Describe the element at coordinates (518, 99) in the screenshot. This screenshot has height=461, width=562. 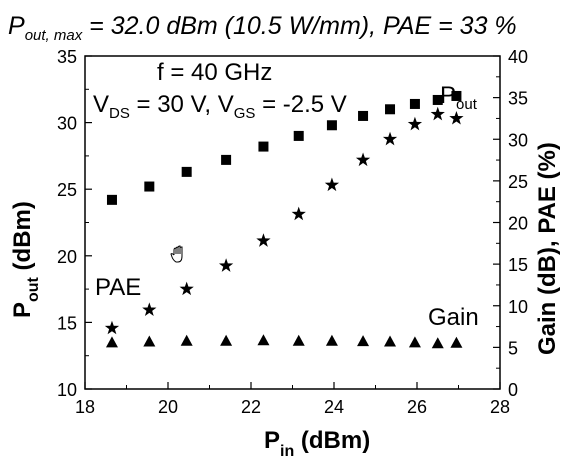
I see `y-right-tick-label: 35` at that location.